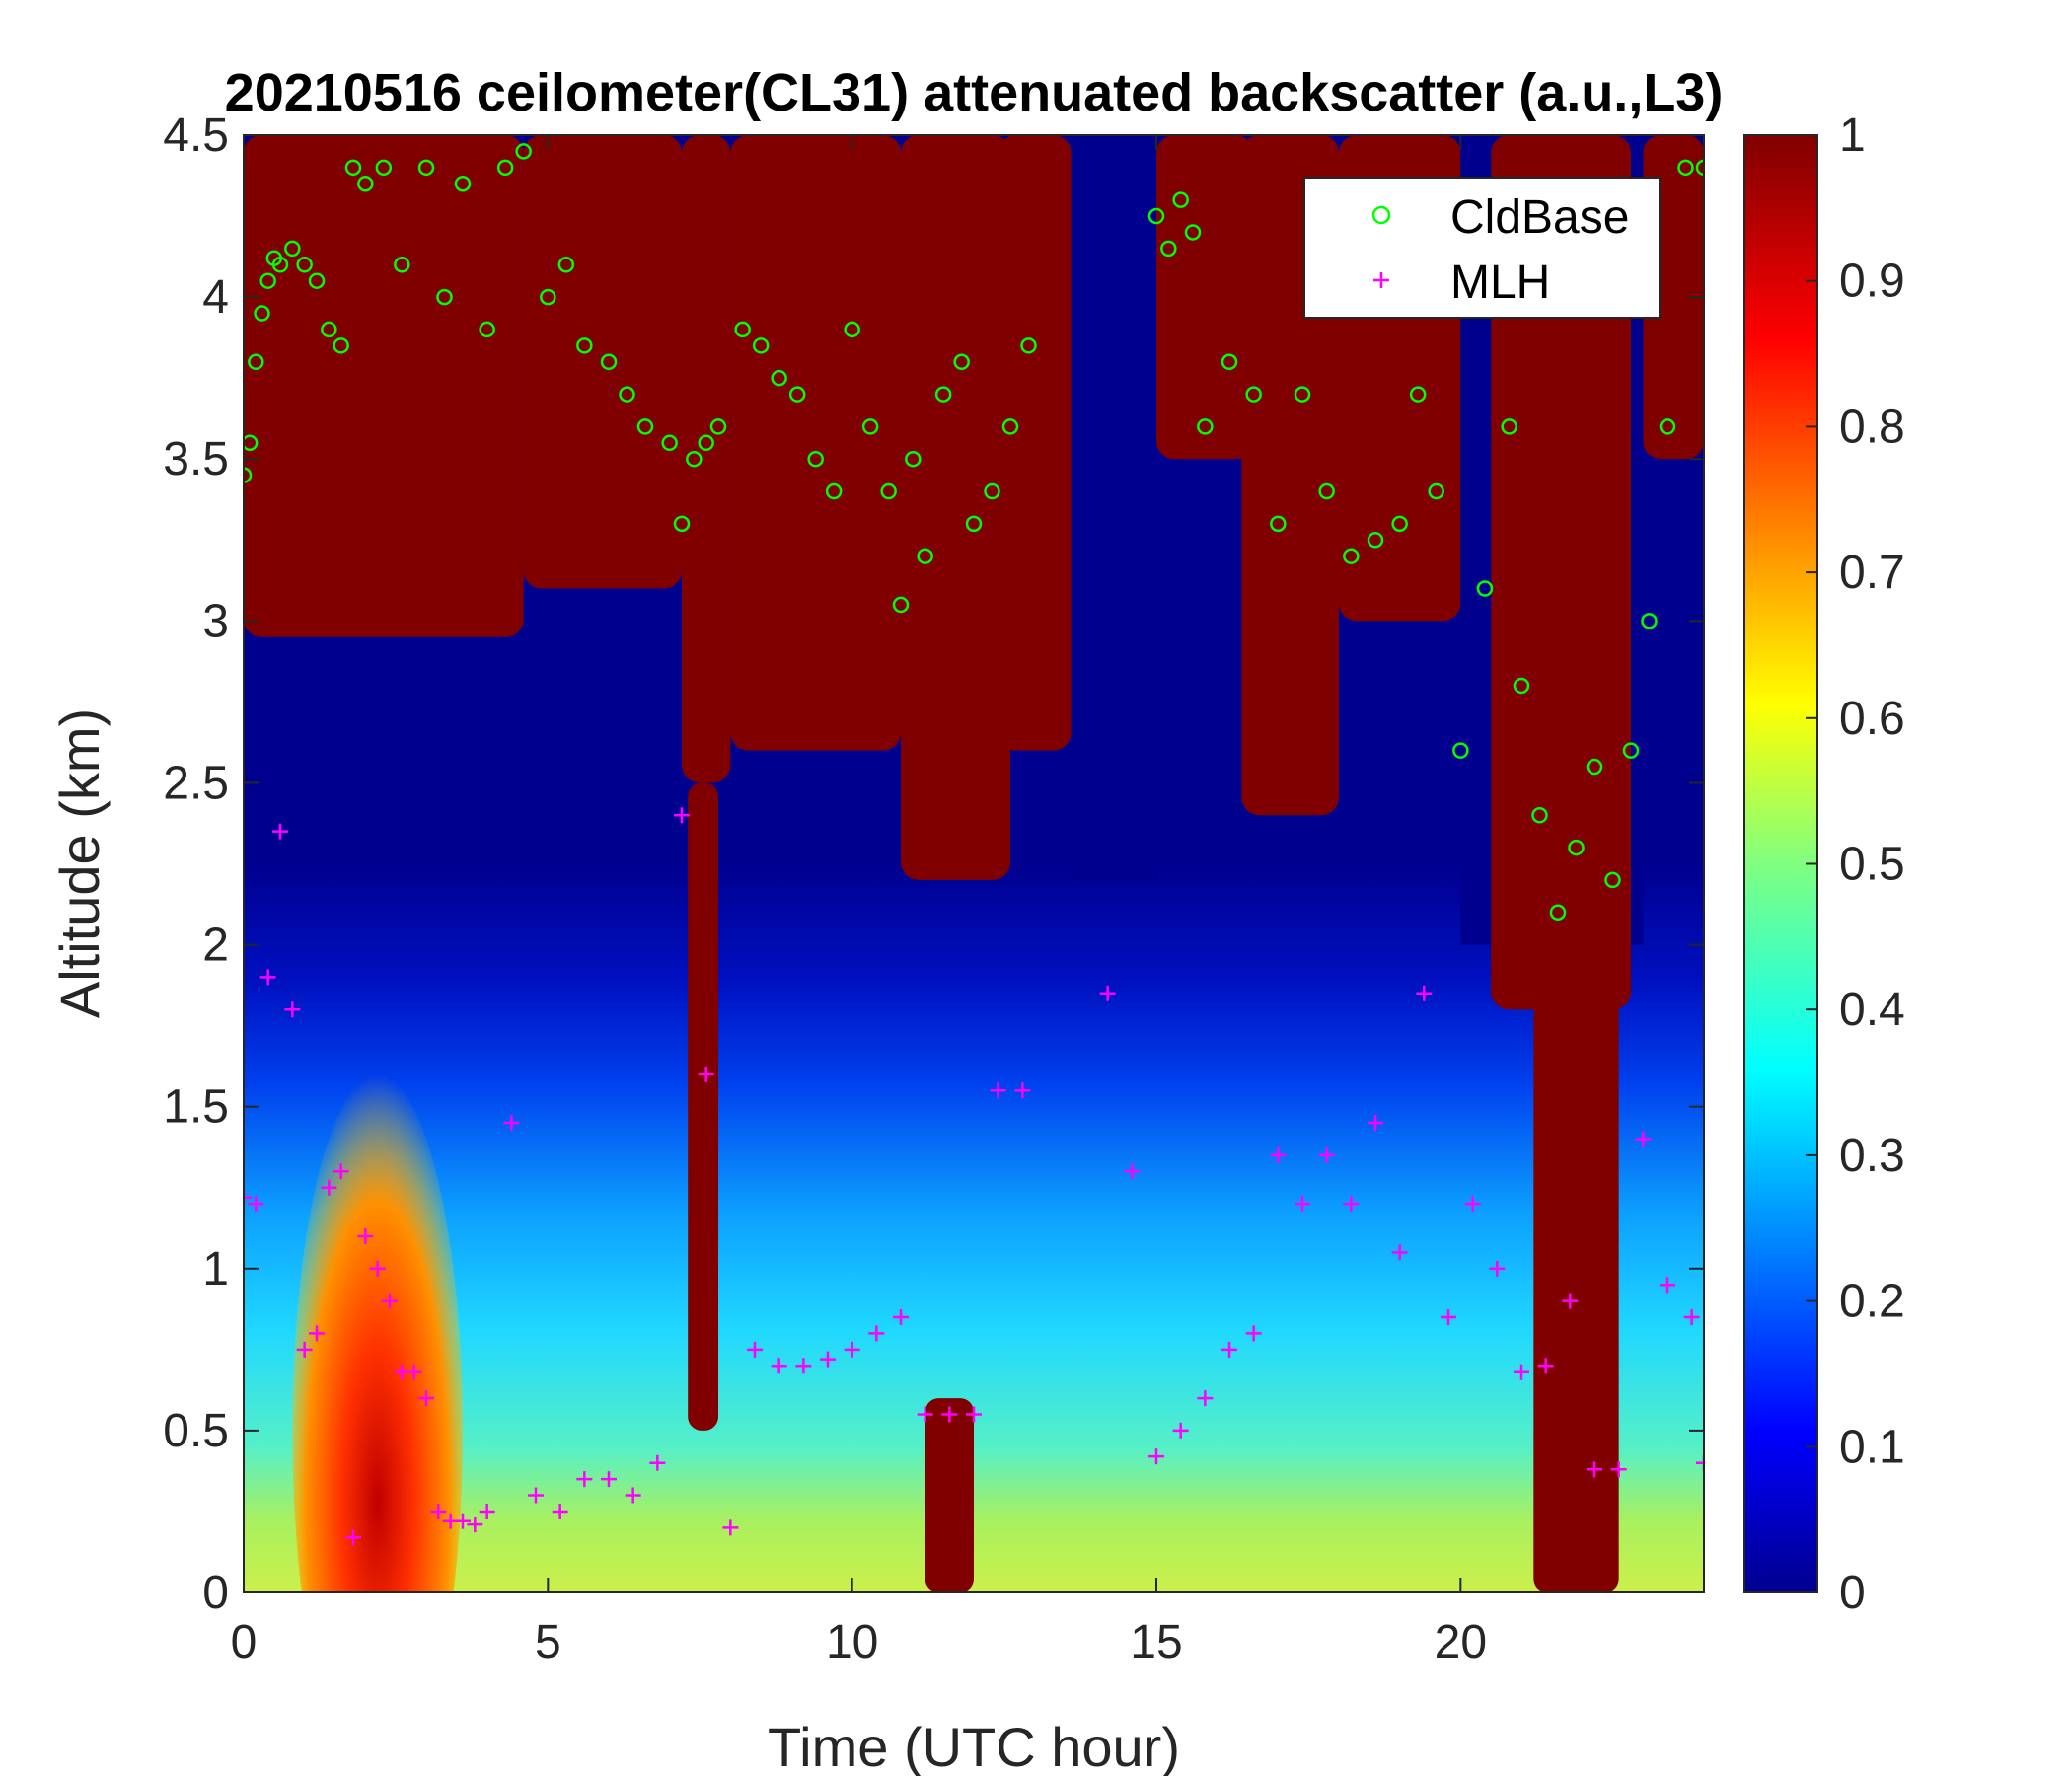 This screenshot has height=1776, width=2072. Describe the element at coordinates (216, 1593) in the screenshot. I see `y-tick-label: 0` at that location.